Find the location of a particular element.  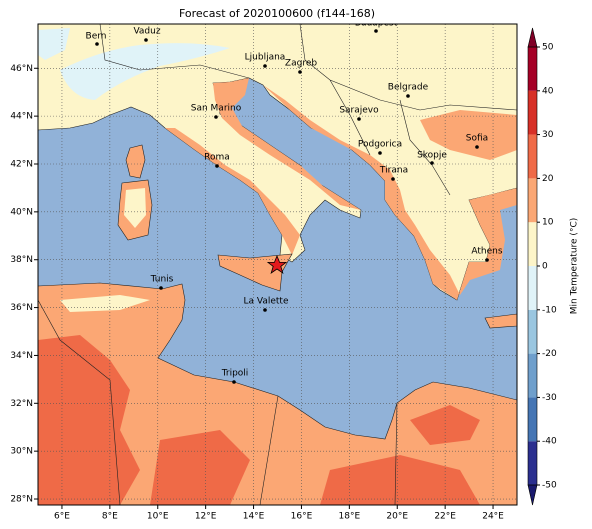

colorbar-extend-bottom is located at coordinates (532, 495).